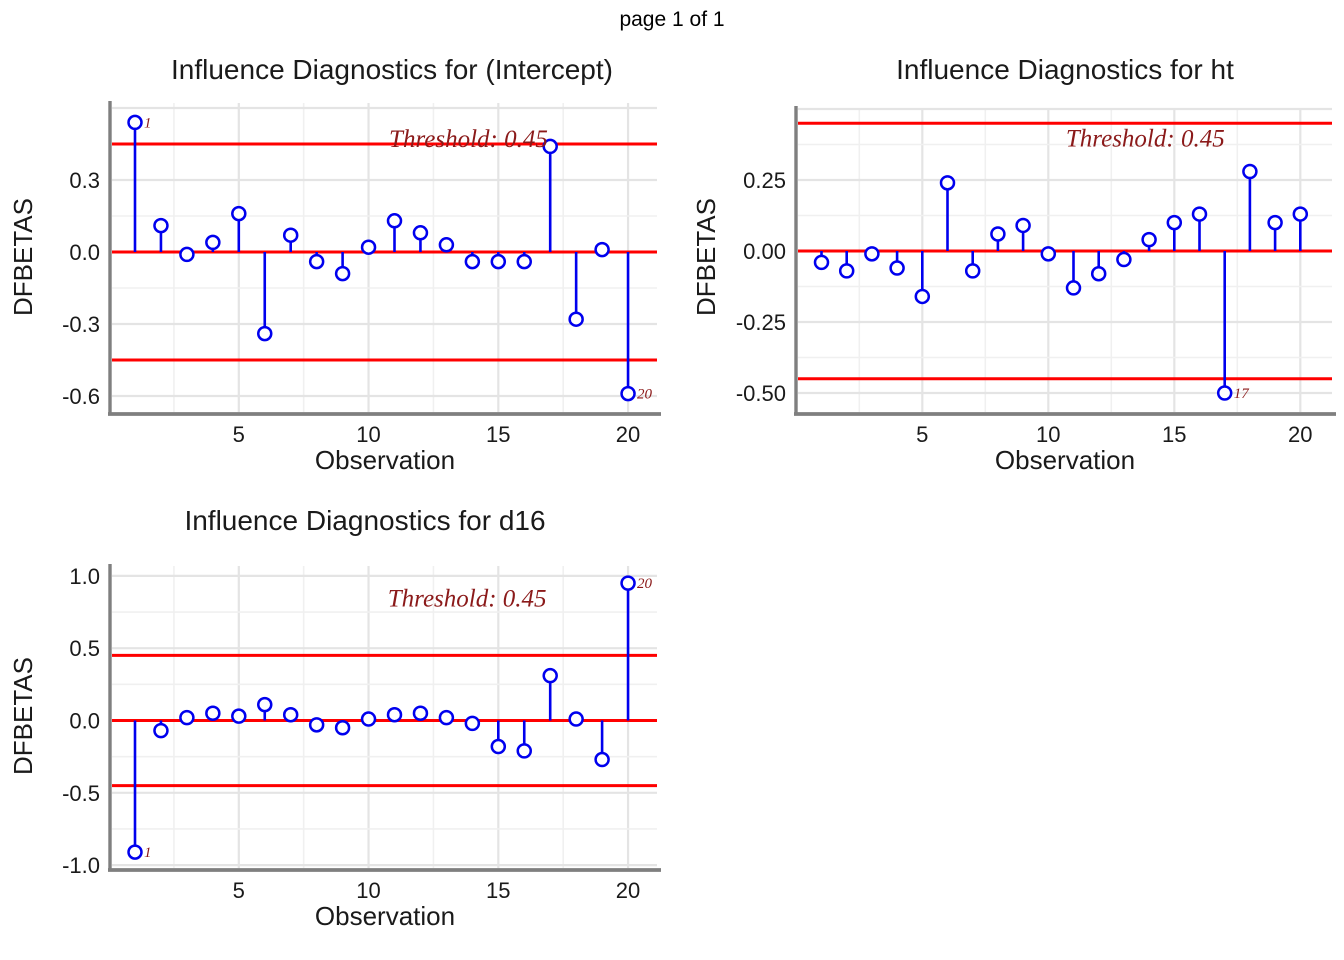 The image size is (1344, 960). I want to click on y-tick-label: -1.0, so click(81, 865).